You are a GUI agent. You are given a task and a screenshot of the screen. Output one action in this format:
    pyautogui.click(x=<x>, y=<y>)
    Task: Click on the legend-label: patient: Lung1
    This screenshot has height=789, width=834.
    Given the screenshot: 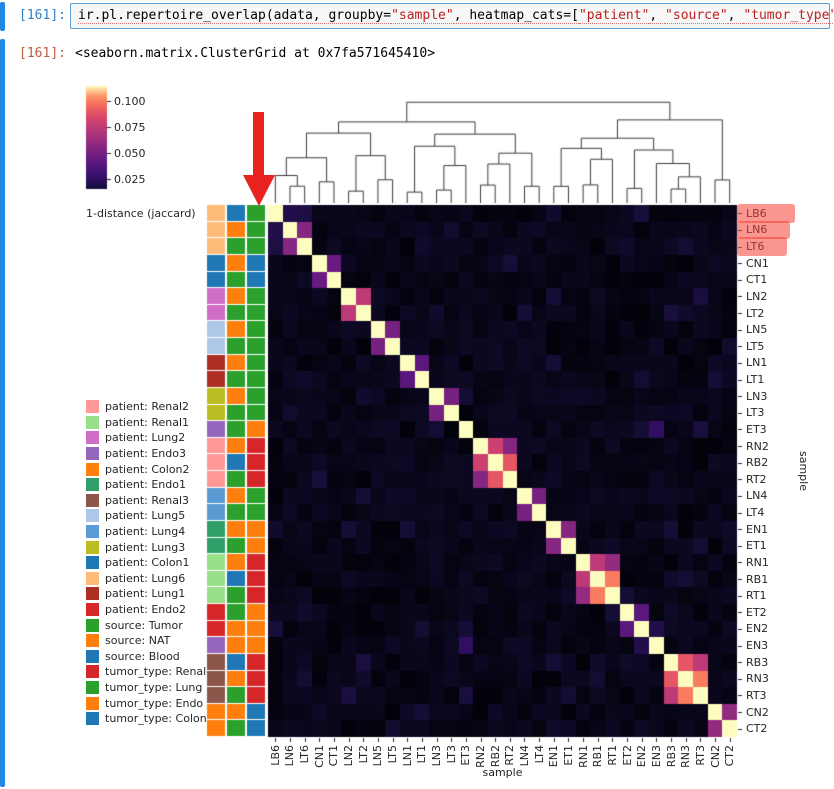 What is the action you would take?
    pyautogui.click(x=145, y=594)
    